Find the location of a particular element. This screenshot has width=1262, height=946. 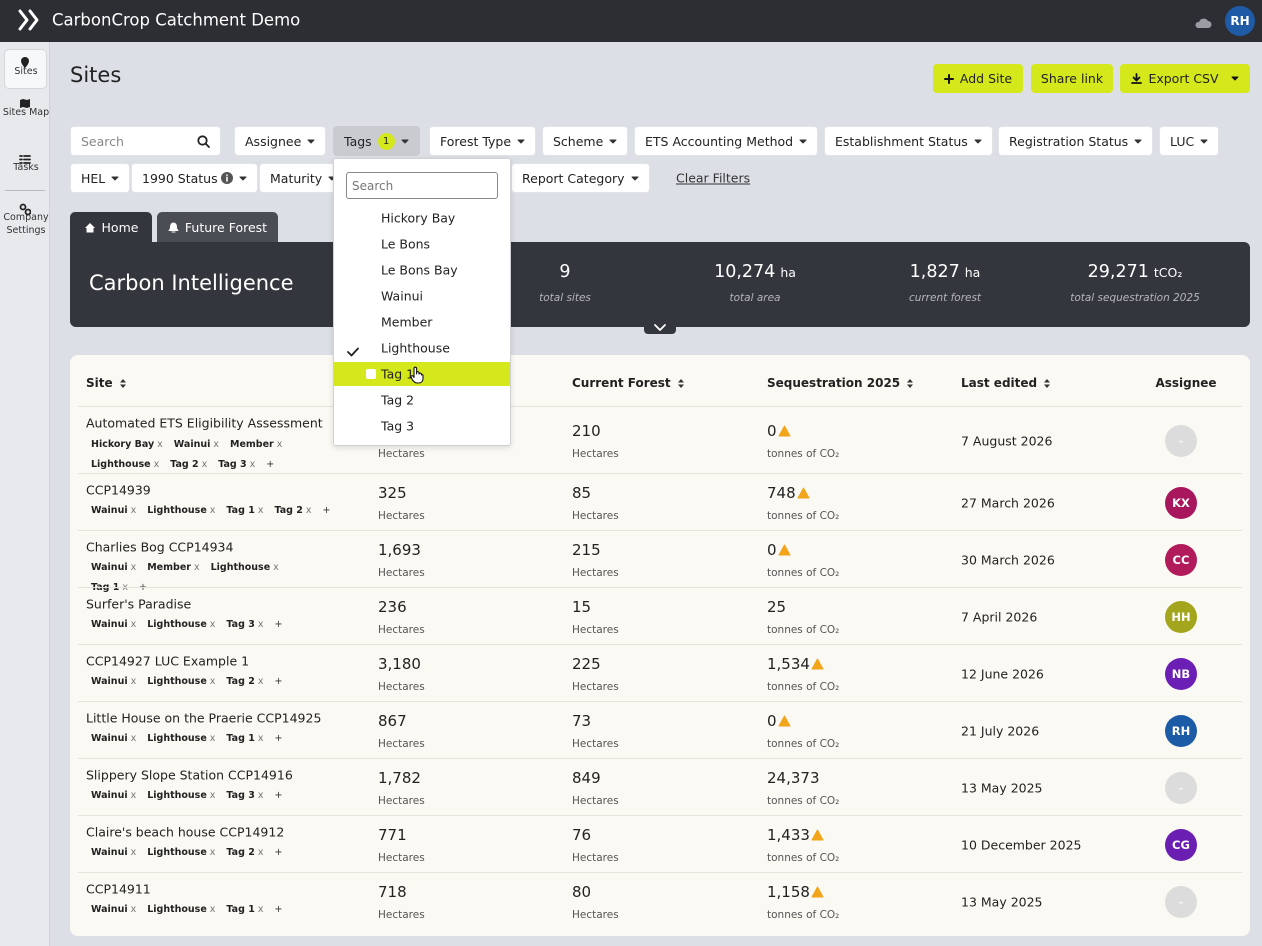

user-avatar: RH is located at coordinates (1240, 21).